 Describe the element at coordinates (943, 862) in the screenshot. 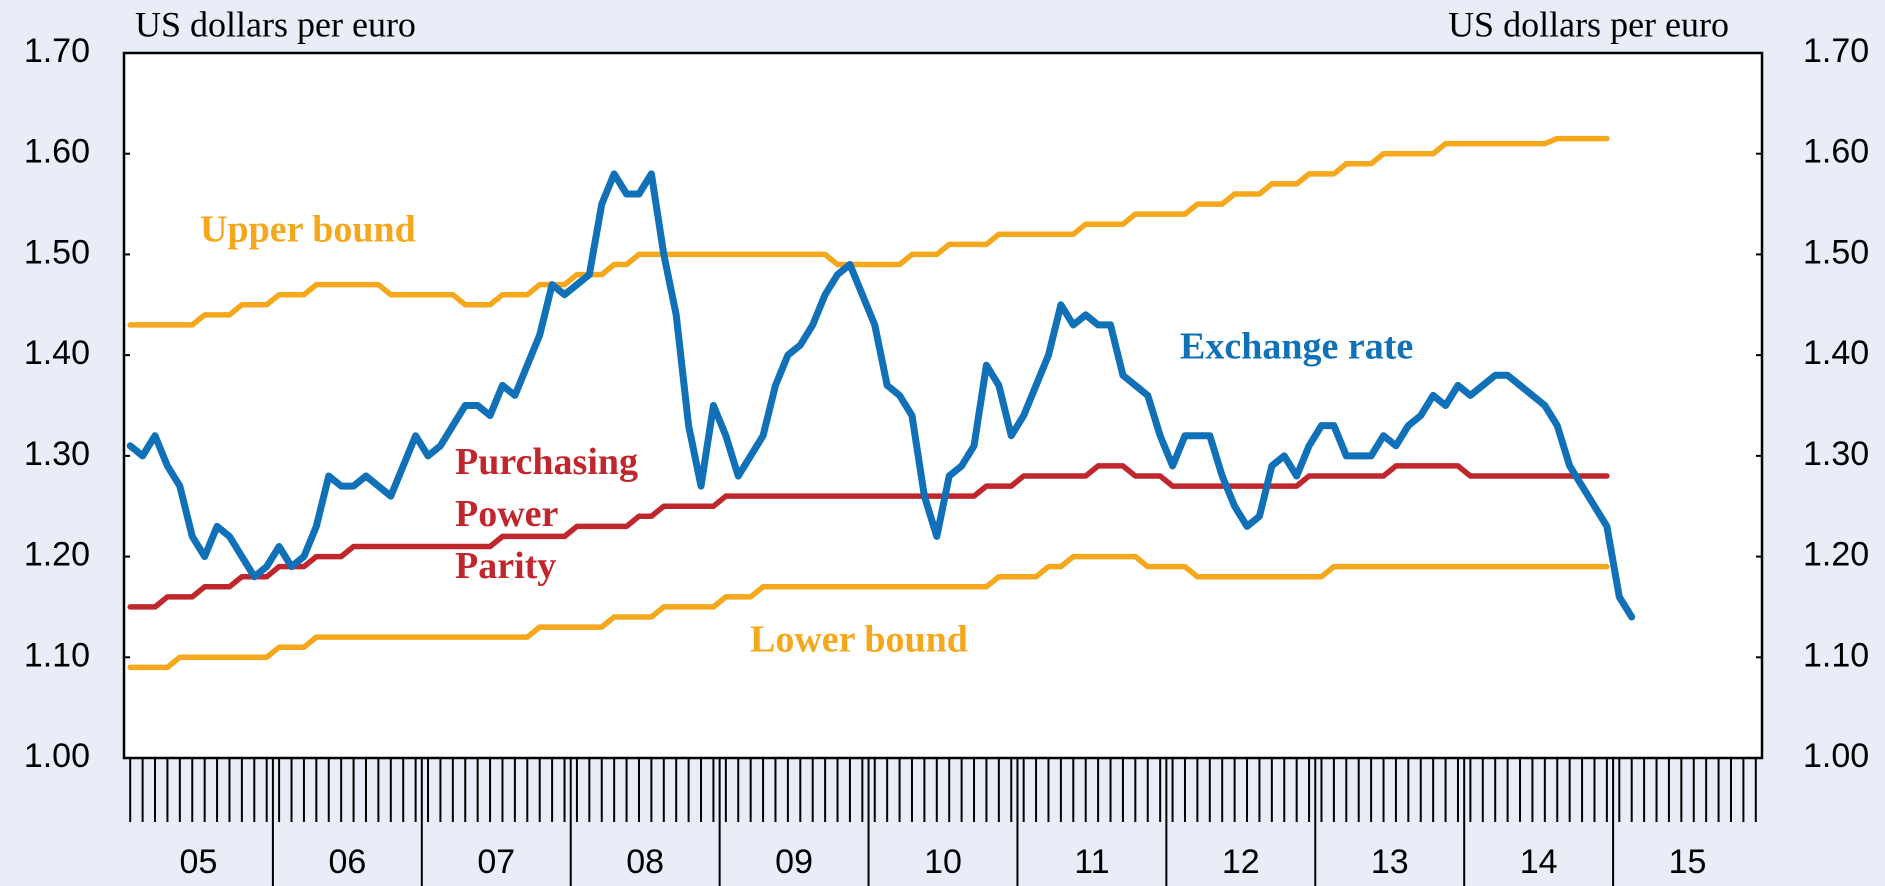

I see `x-tick-label: 10` at that location.